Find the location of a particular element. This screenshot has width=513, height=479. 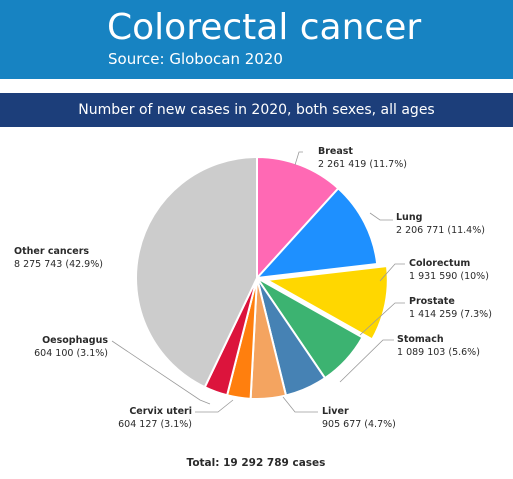

slice-value-breast: 2 261 419 (11.7%) is located at coordinates (362, 164).